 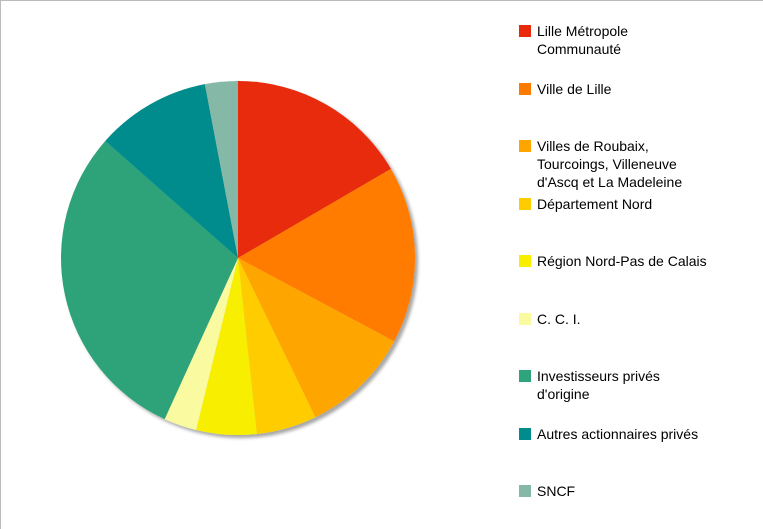 I want to click on legend-entry: Lille Métropole Communauté, so click(x=573, y=40).